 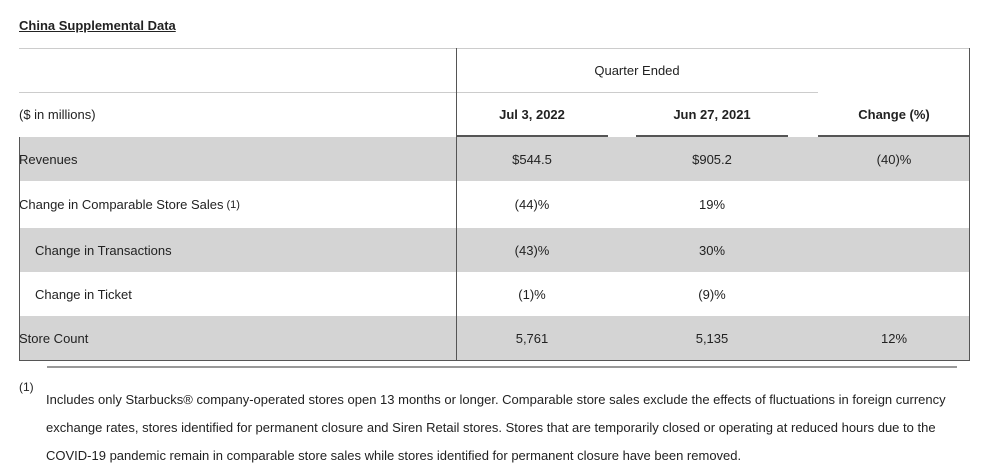 What do you see at coordinates (233, 204) in the screenshot?
I see `footnote-reference: (1)` at bounding box center [233, 204].